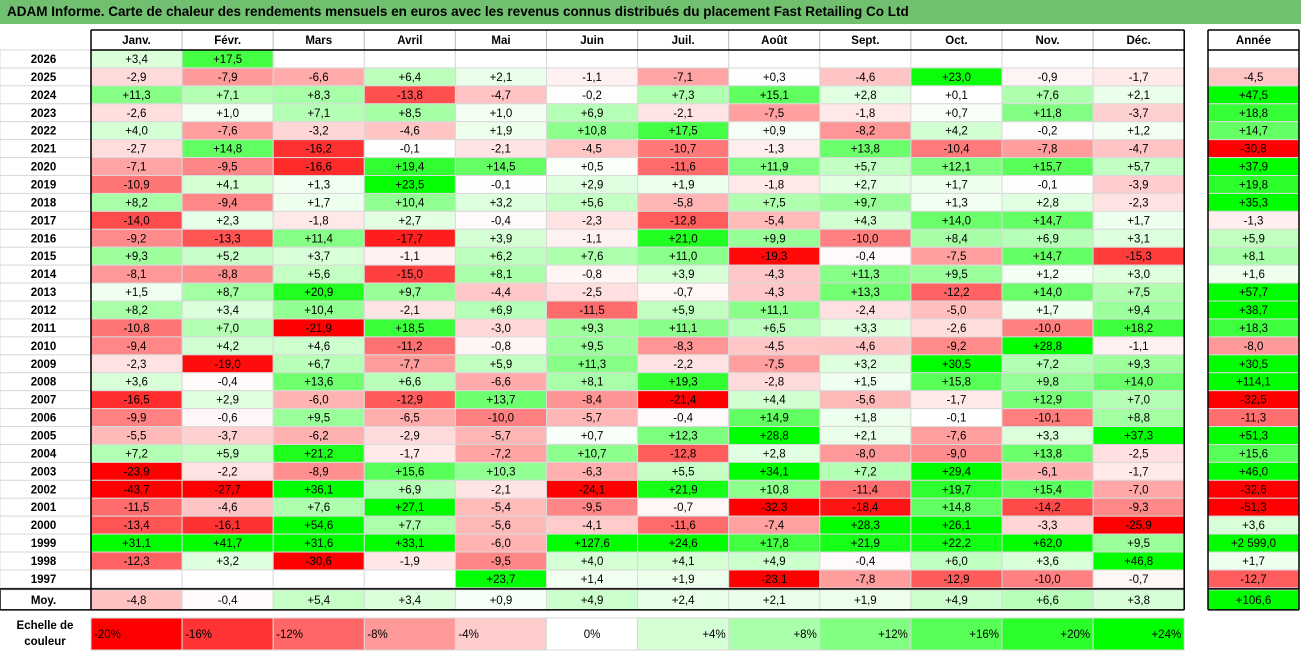  Describe the element at coordinates (44, 114) in the screenshot. I see `year-label: 2023` at that location.